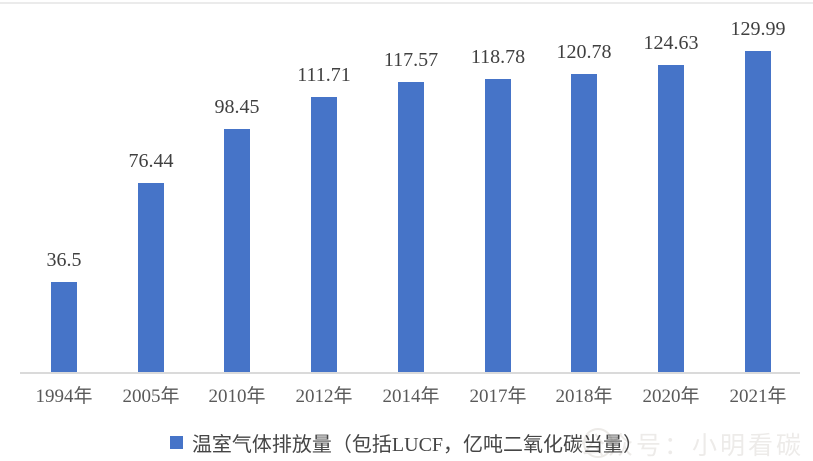 The image size is (813, 461). Describe the element at coordinates (758, 396) in the screenshot. I see `x-axis-tick-label: 2021年` at that location.